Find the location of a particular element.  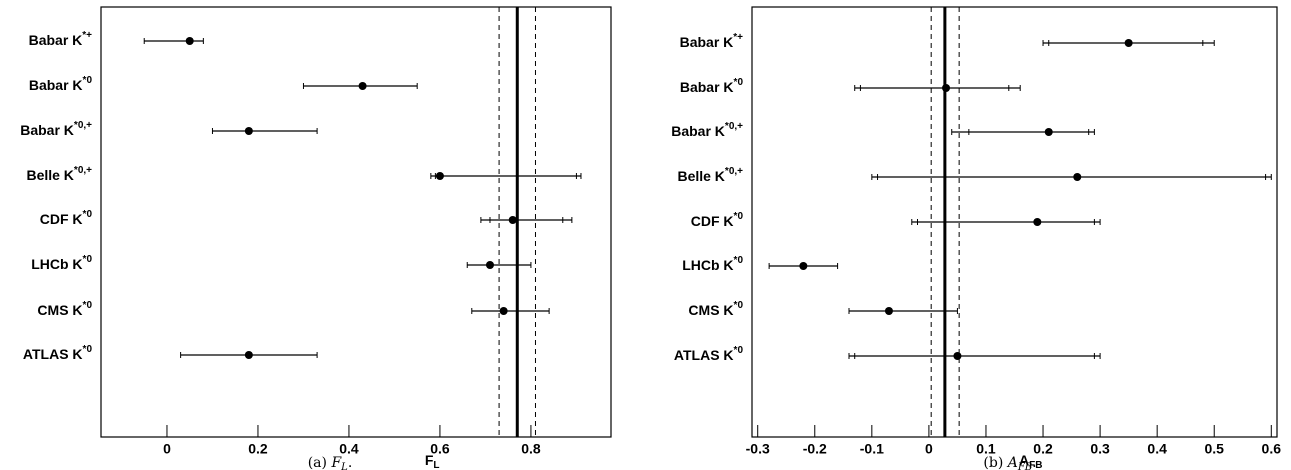

x-tick-label: 0.5 is located at coordinates (1214, 449).